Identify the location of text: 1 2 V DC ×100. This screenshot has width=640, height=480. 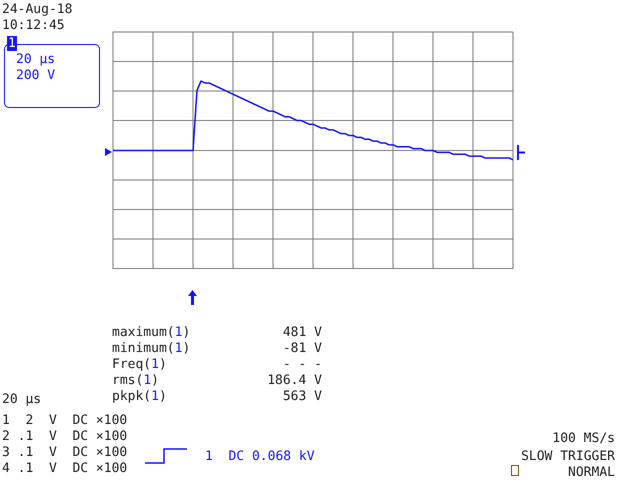
(65, 420).